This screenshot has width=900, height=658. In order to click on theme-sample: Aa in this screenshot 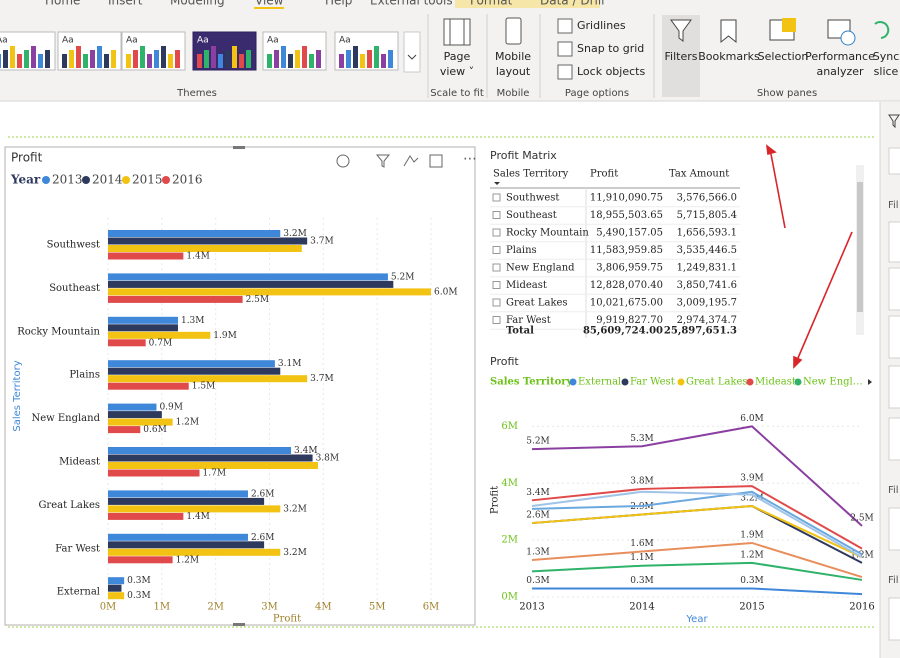, I will do `click(132, 41)`.